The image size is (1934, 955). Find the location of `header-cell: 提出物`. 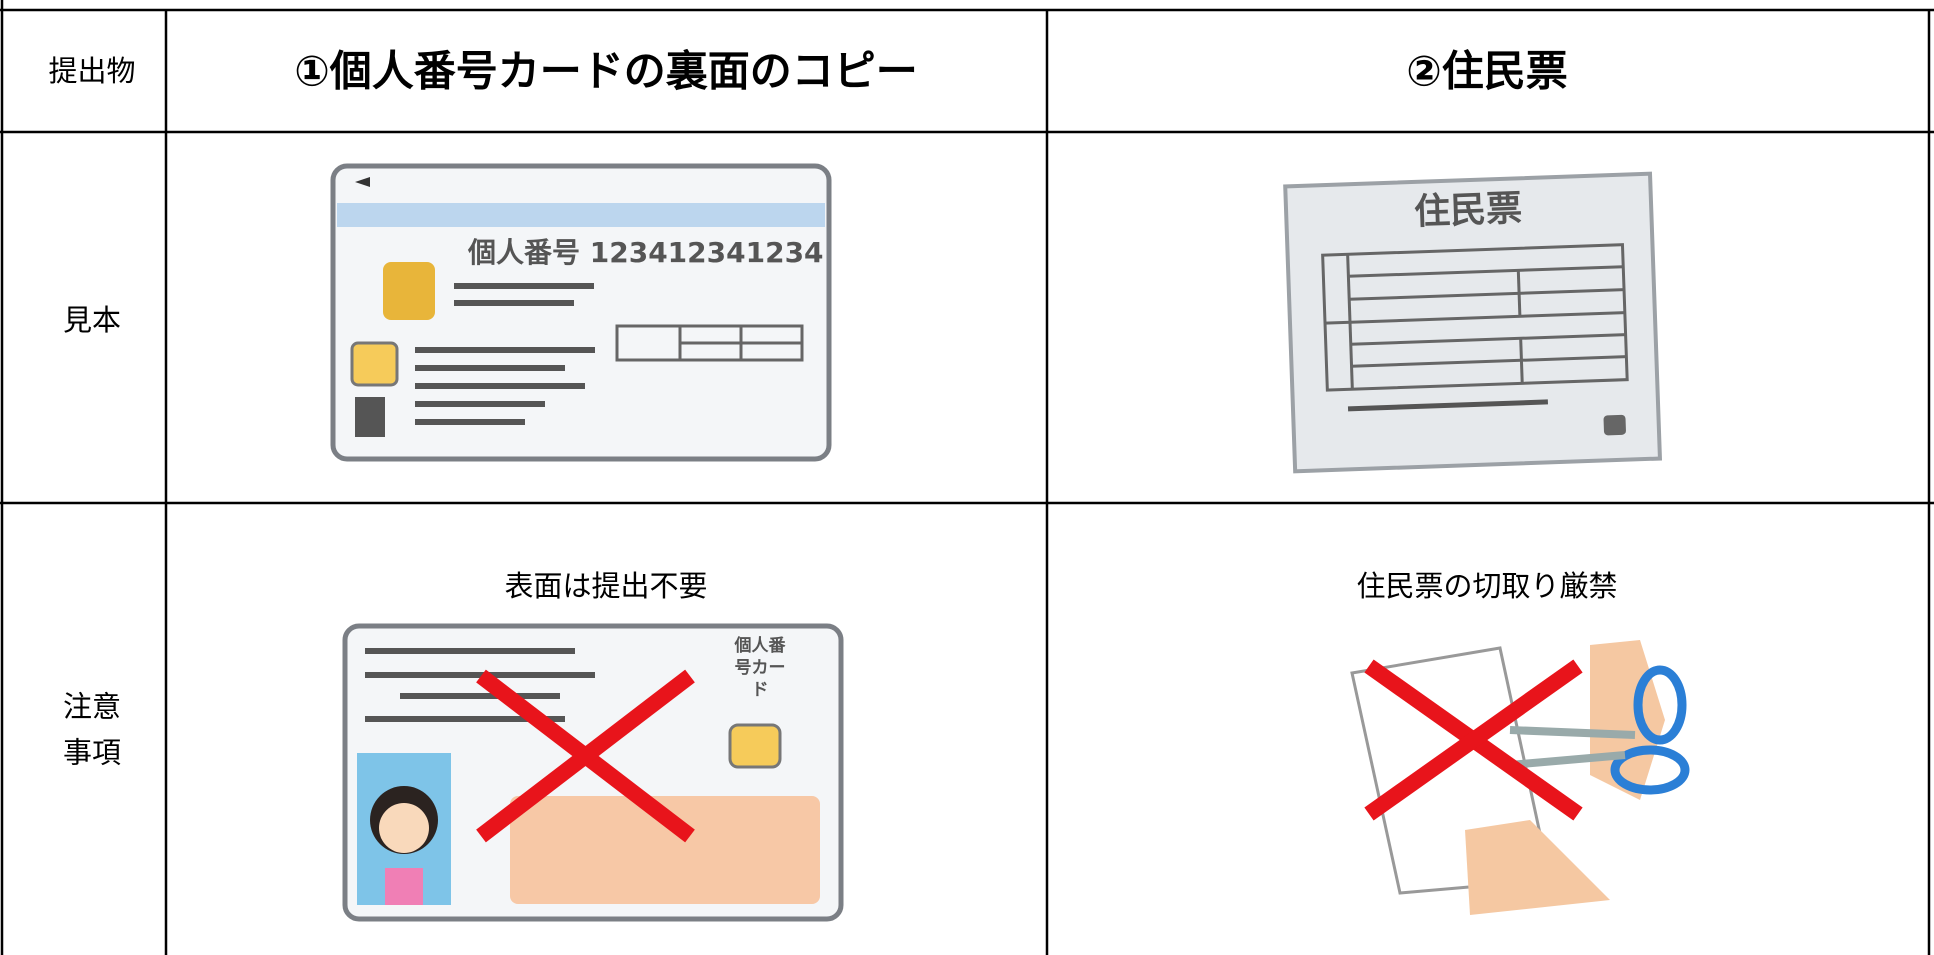

header-cell: 提出物 is located at coordinates (92, 70).